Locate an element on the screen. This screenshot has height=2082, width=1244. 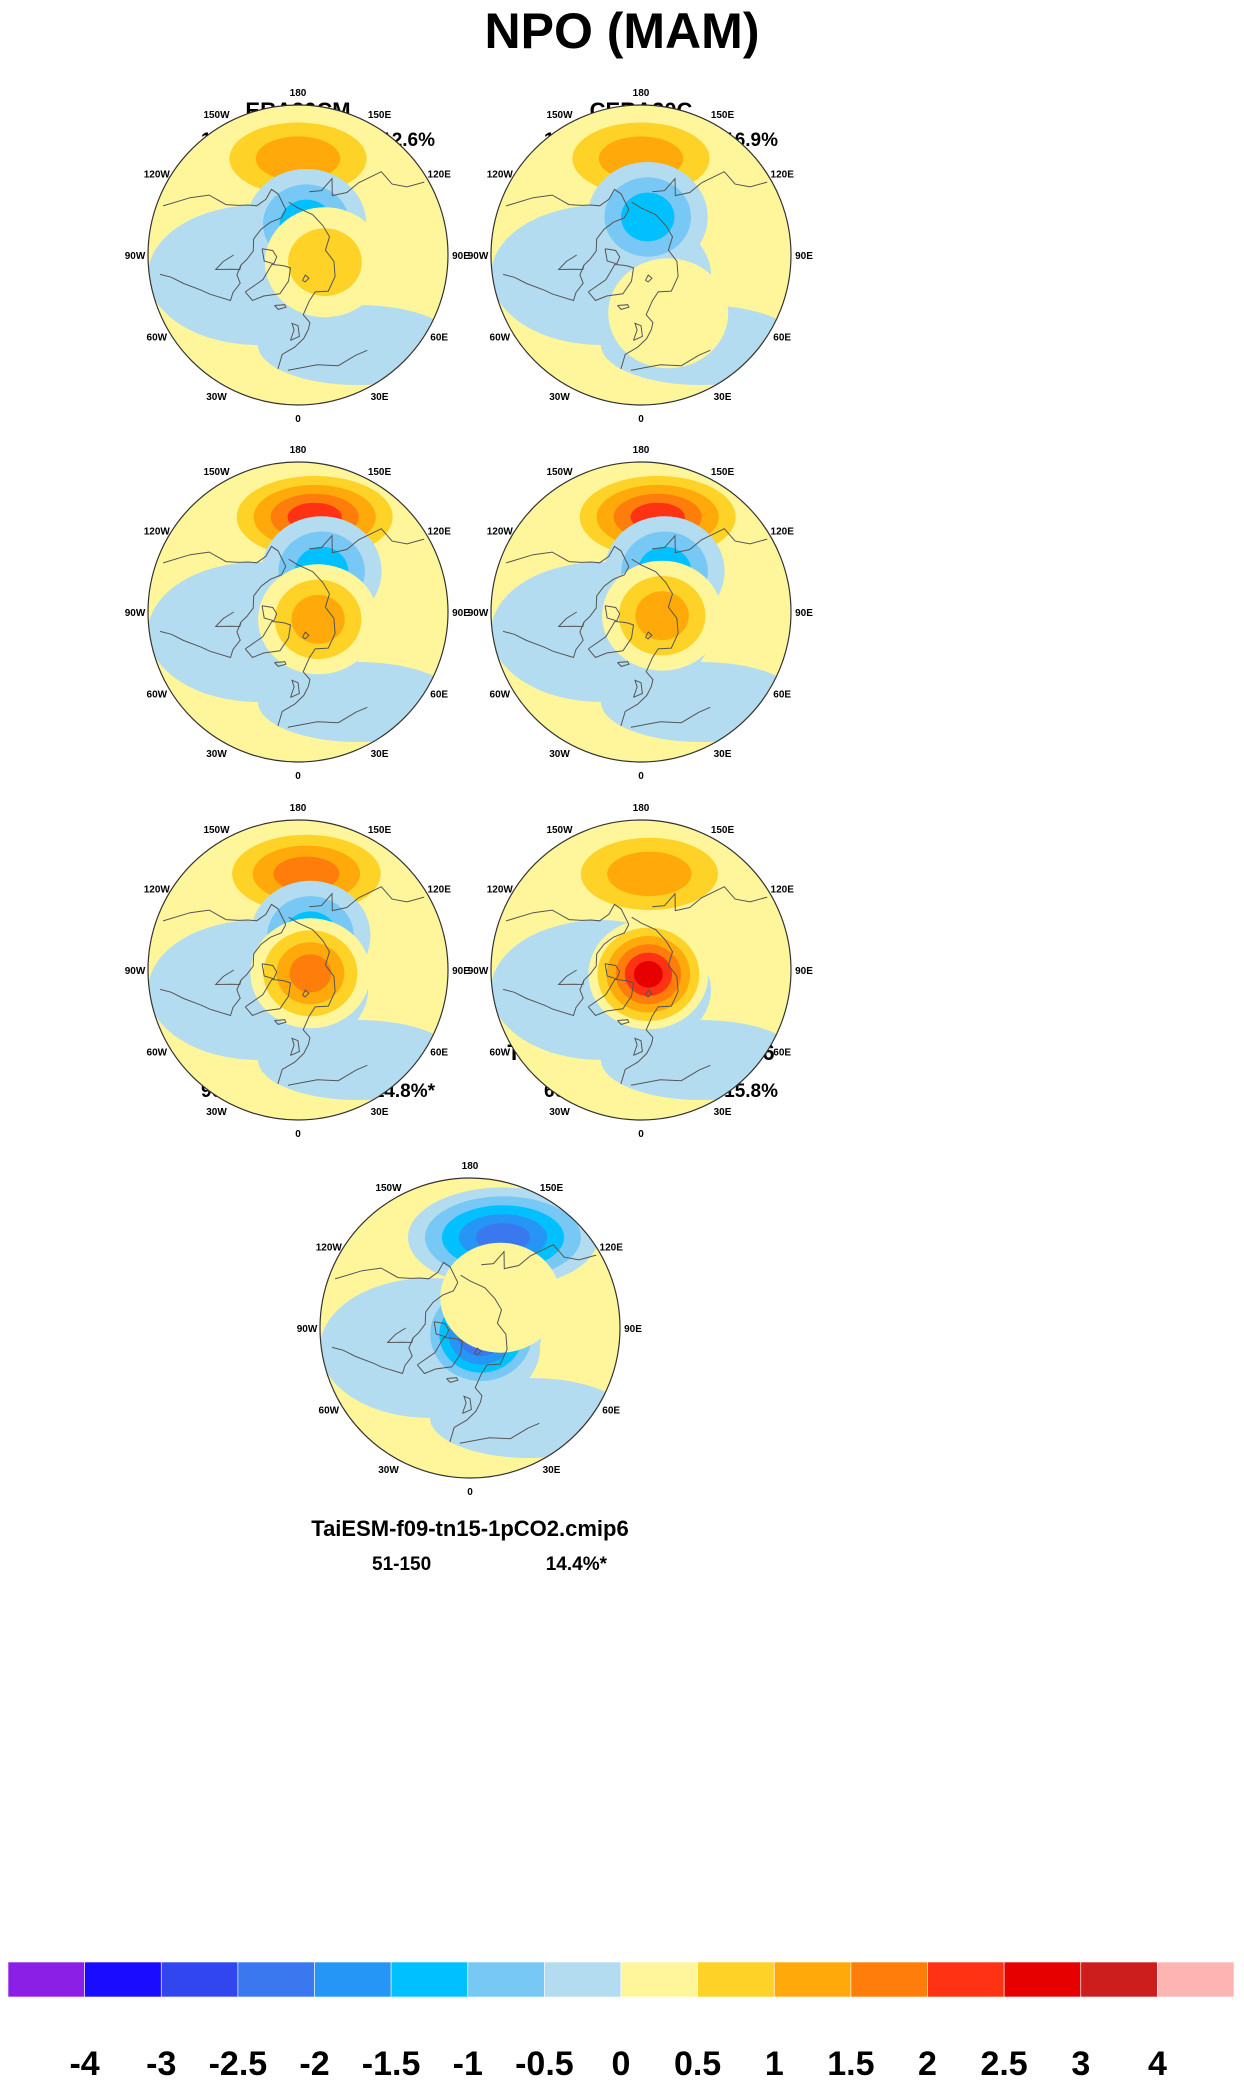
colorbar-tick-label: -1.5 is located at coordinates (391, 2063).